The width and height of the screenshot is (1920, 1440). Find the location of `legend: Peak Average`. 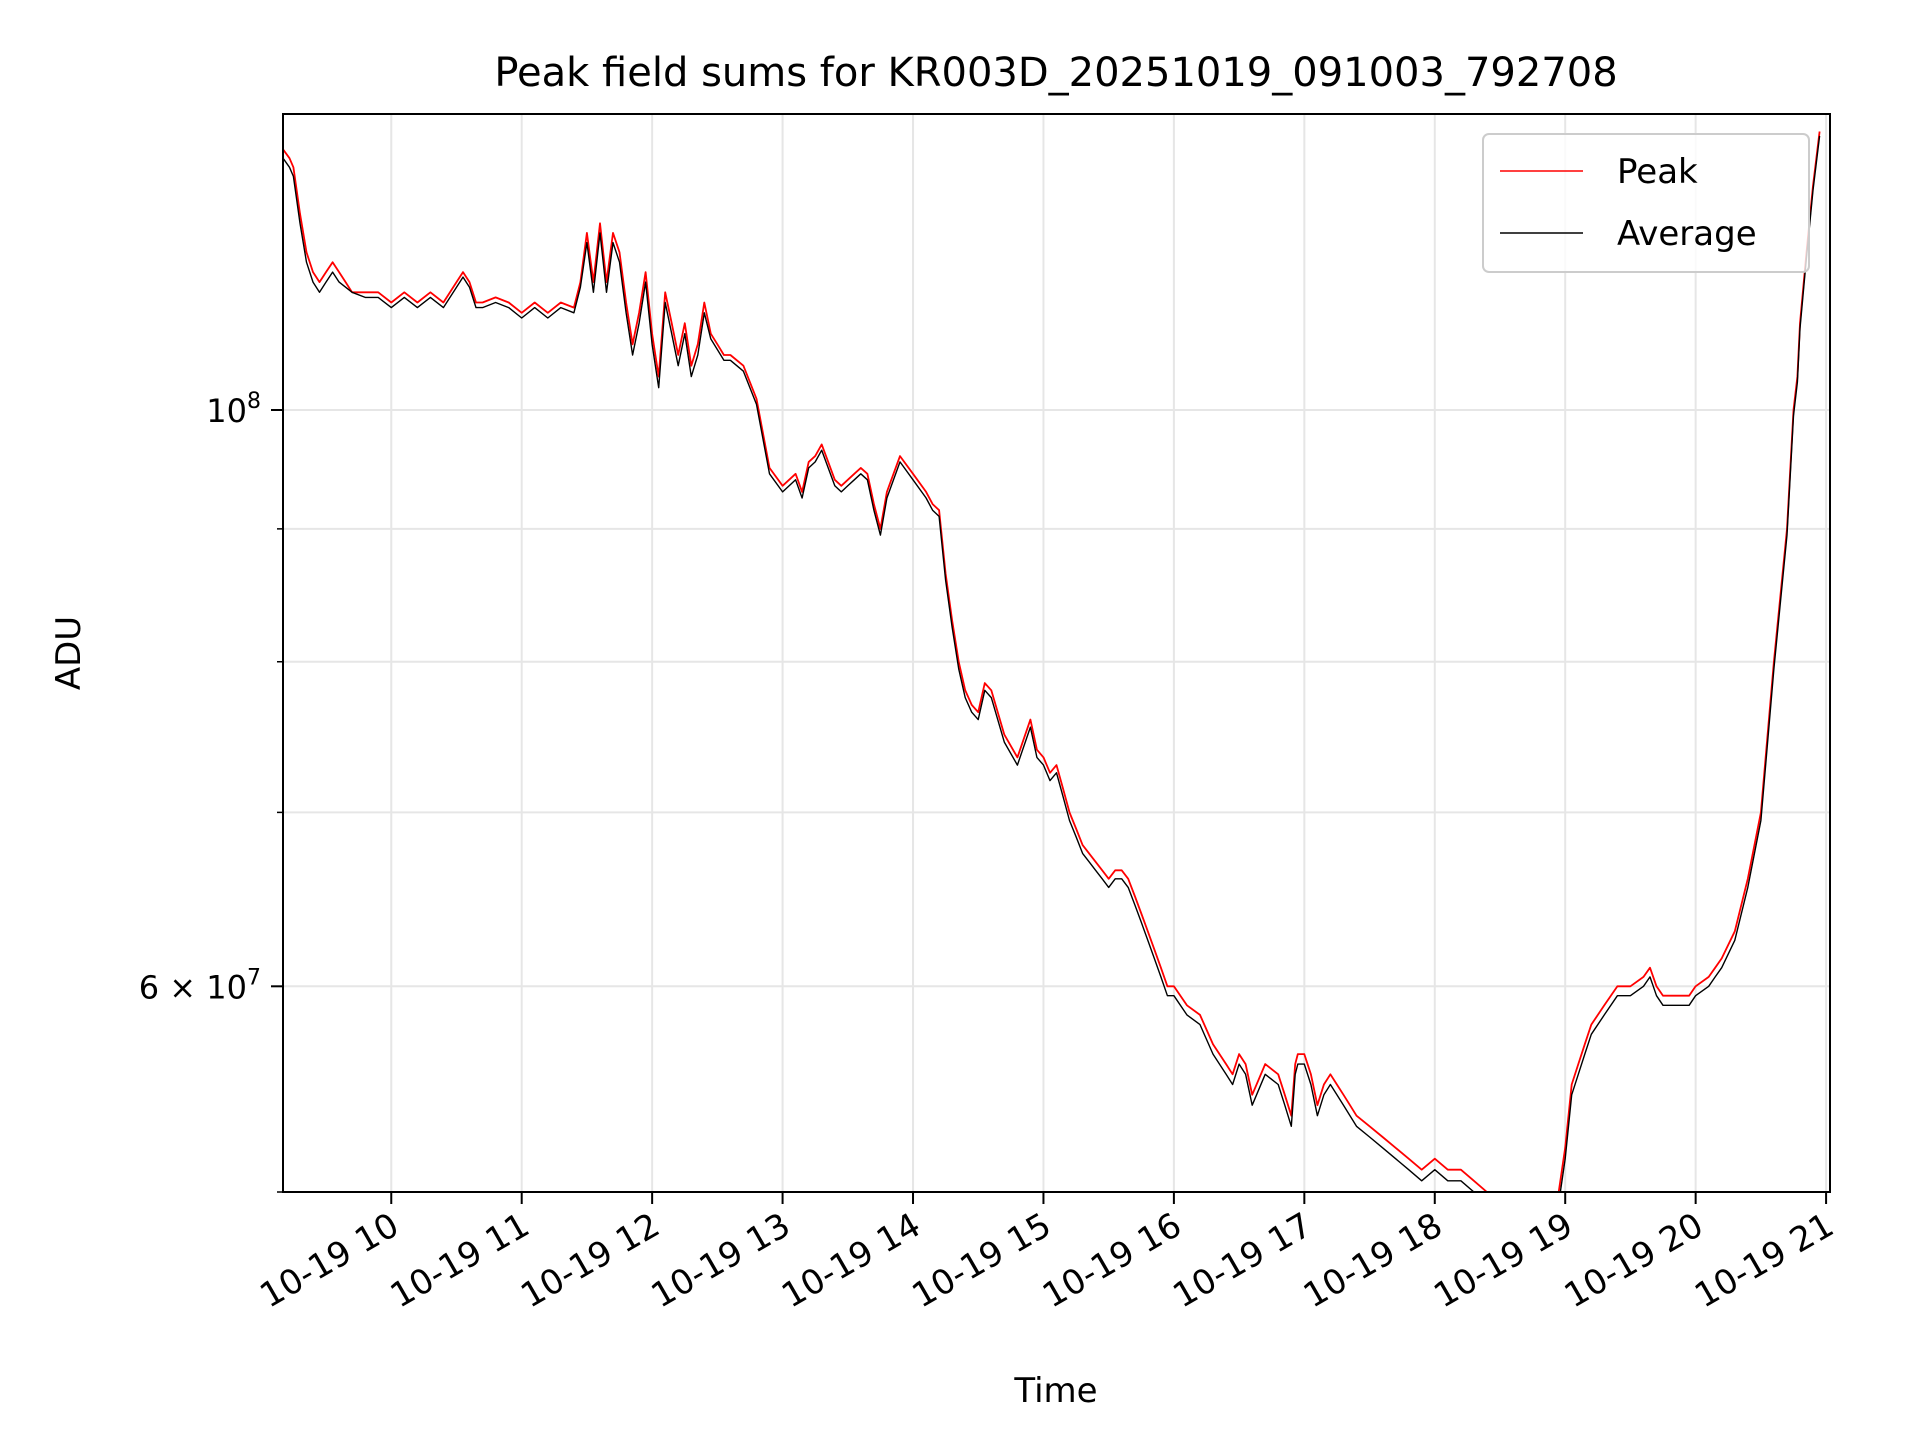

legend: Peak Average is located at coordinates (1646, 203).